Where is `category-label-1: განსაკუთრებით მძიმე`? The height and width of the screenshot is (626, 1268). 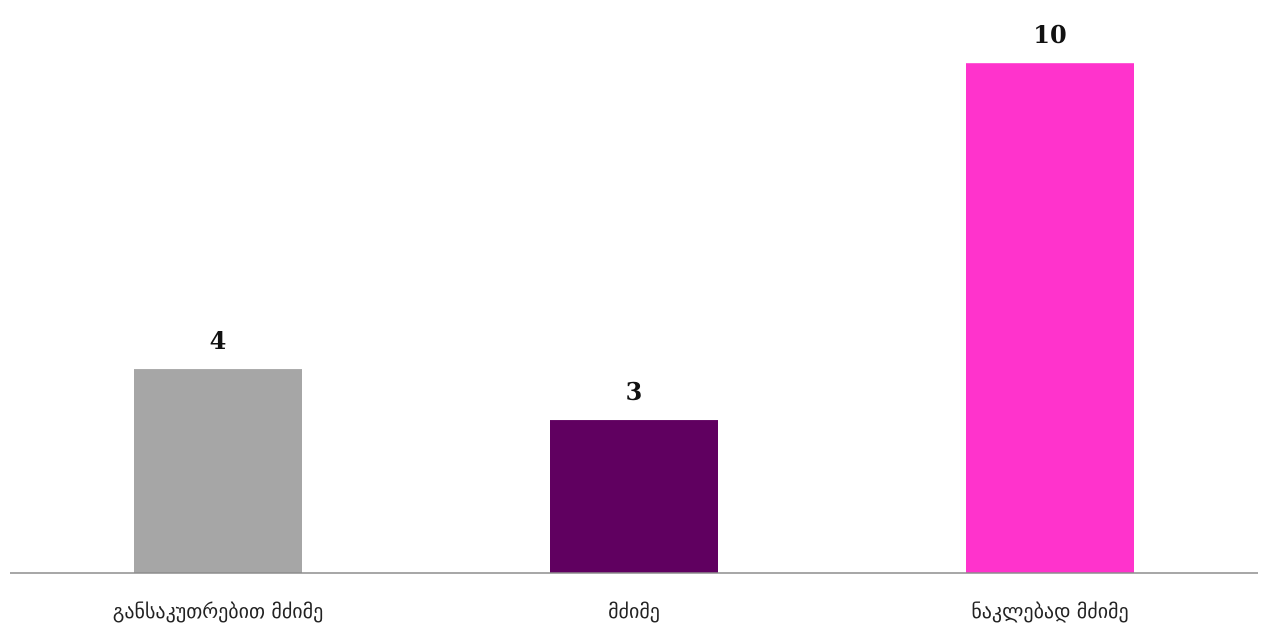 category-label-1: განსაკუთრებით მძიმე is located at coordinates (218, 611).